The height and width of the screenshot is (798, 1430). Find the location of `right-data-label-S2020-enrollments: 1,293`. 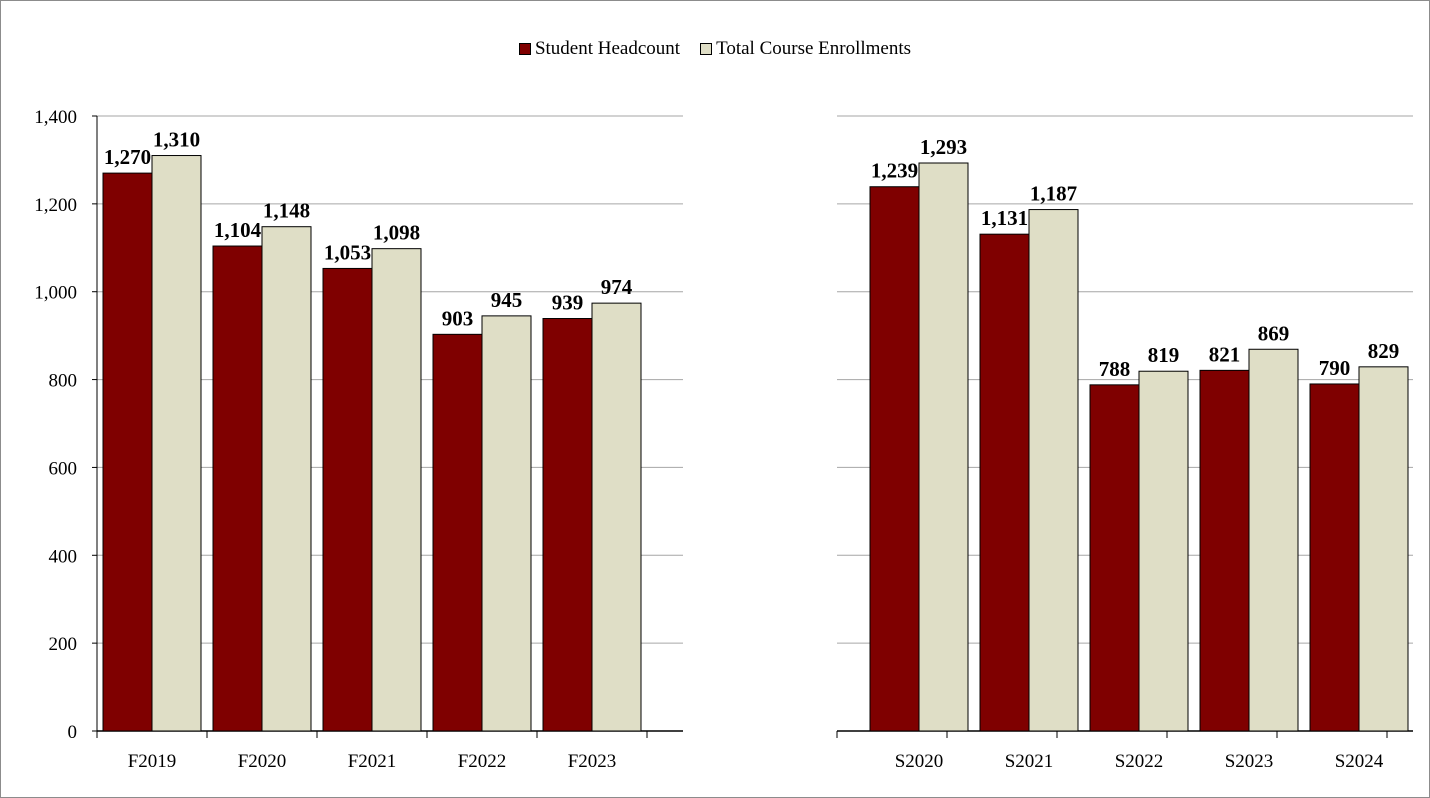

right-data-label-S2020-enrollments: 1,293 is located at coordinates (943, 147).